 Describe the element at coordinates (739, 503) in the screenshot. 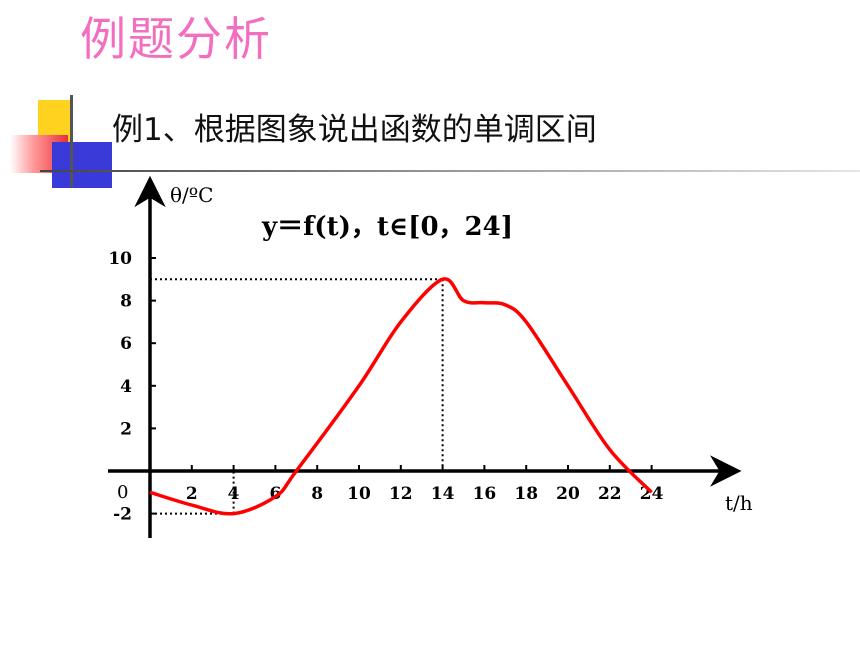

I see `x-axis-label: t/h` at that location.